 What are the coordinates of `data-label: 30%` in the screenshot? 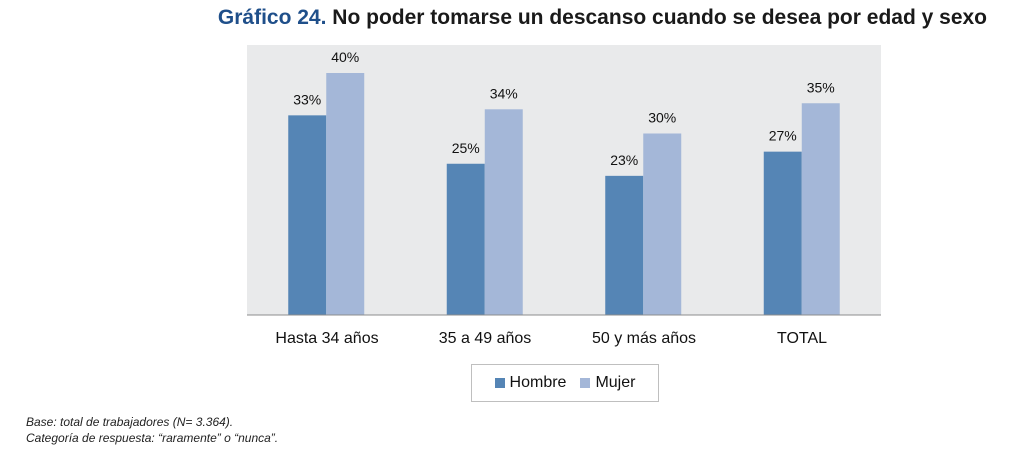 It's located at (662, 118).